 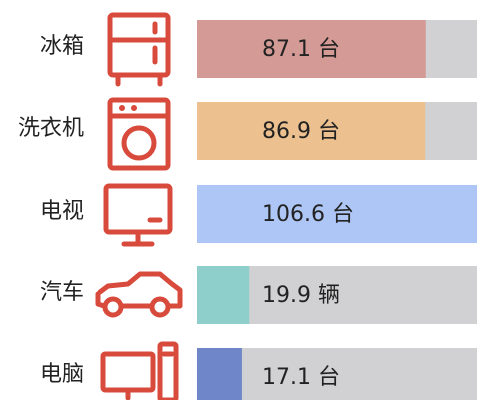 What do you see at coordinates (51, 128) in the screenshot?
I see `category-label: 洗衣机` at bounding box center [51, 128].